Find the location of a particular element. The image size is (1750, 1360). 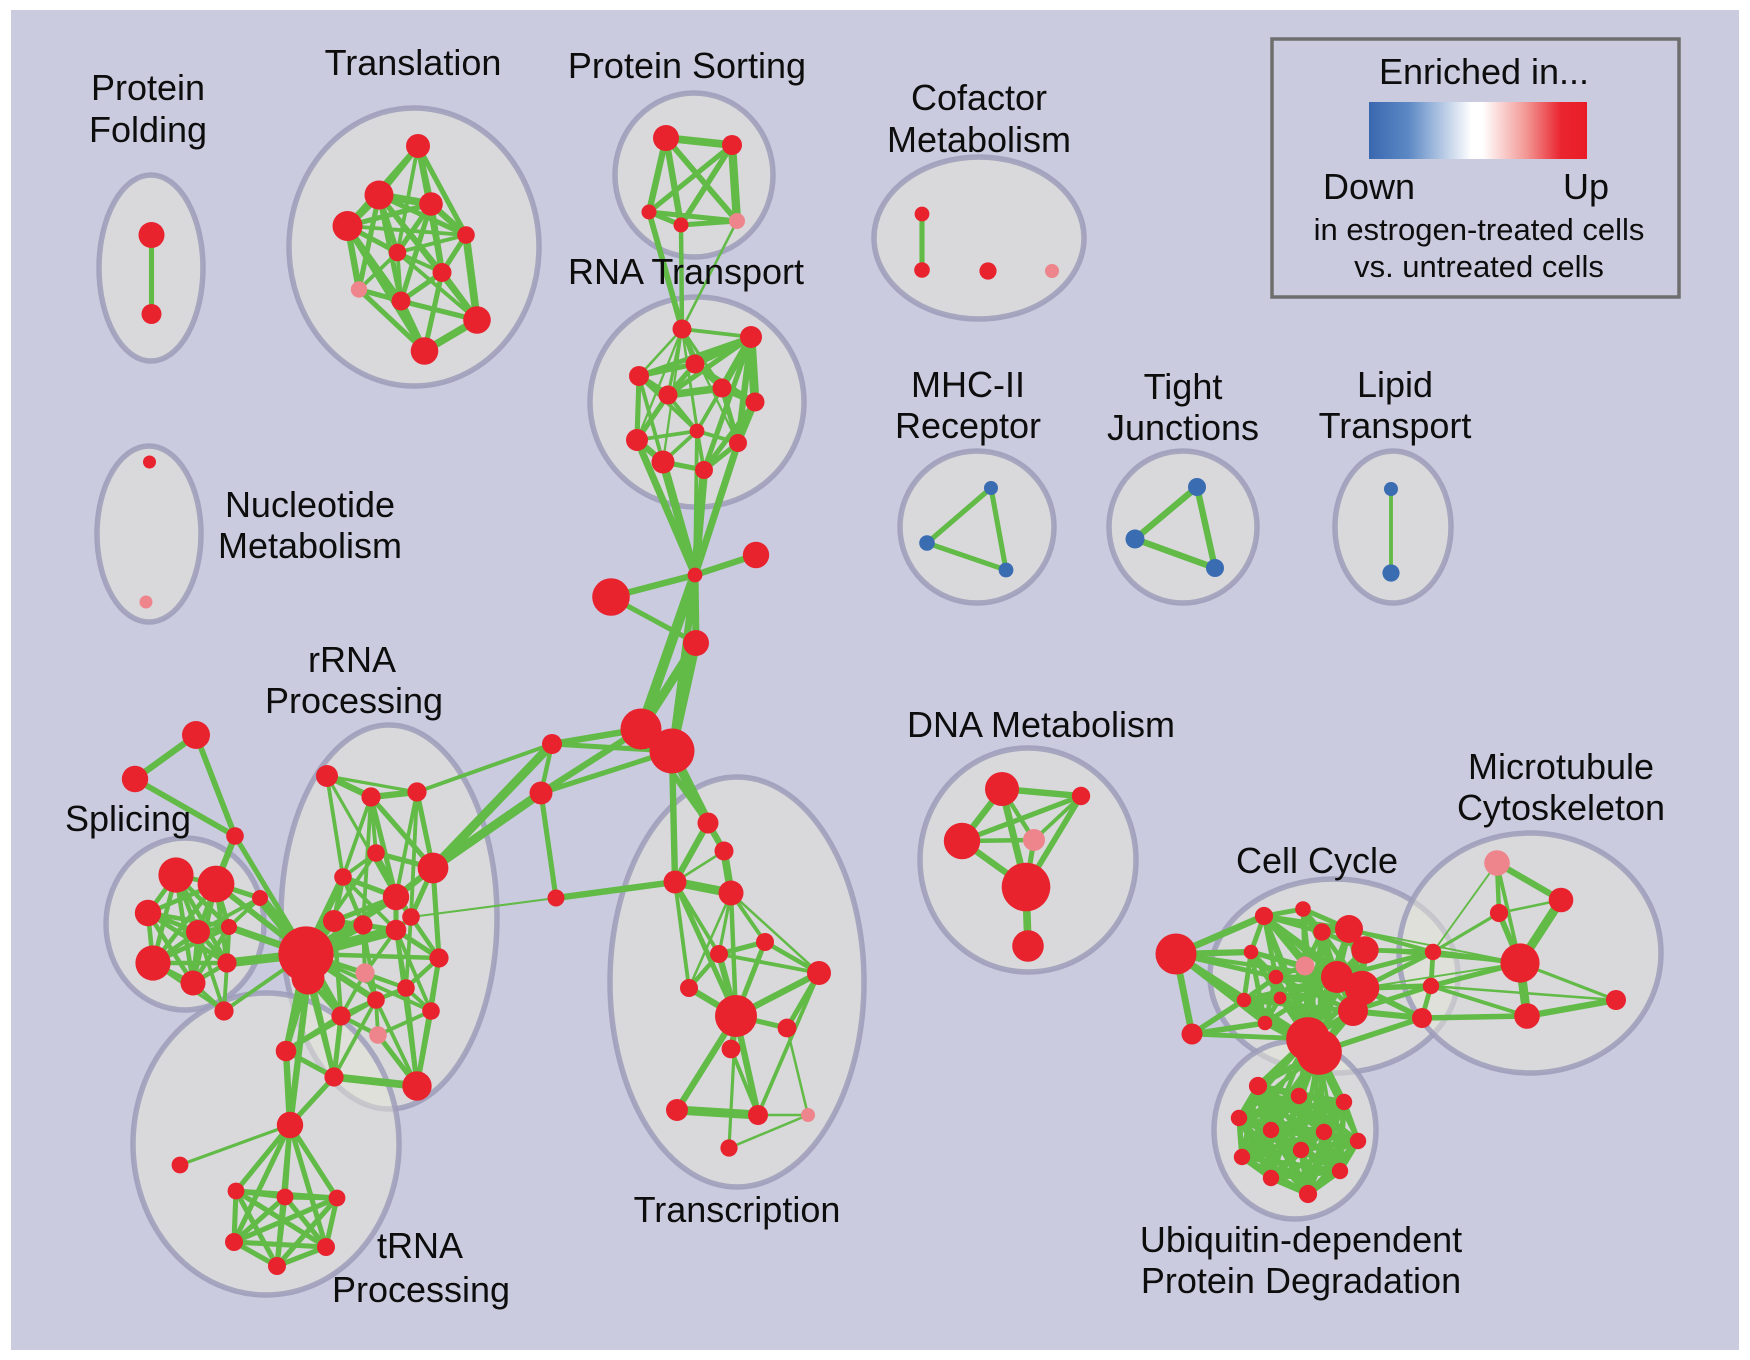

svg-text: Protein Degradation is located at coordinates (1301, 1280).